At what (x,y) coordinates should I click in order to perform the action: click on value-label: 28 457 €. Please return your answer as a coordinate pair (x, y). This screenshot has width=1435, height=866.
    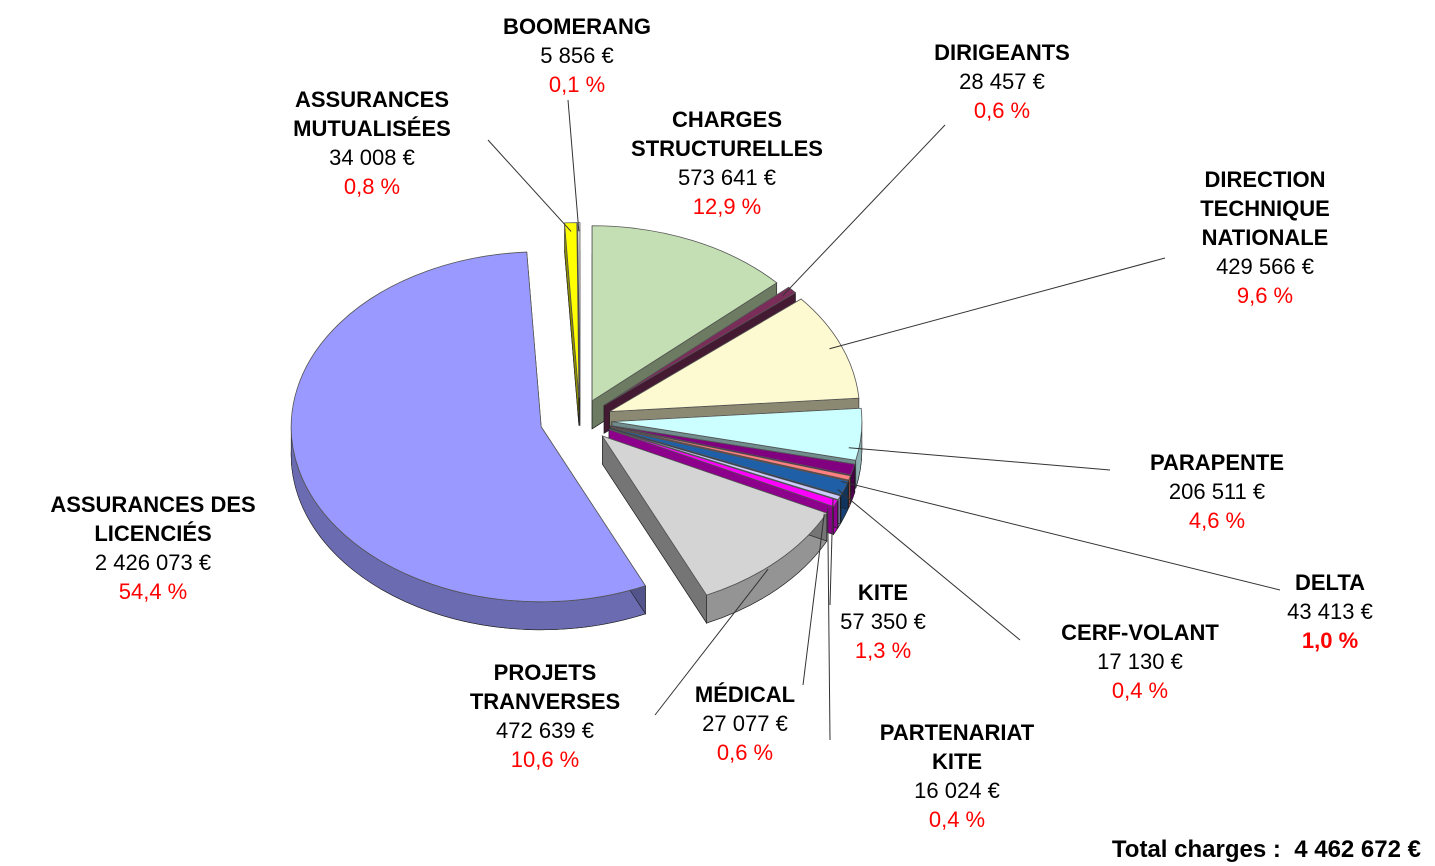
    Looking at the image, I should click on (1002, 81).